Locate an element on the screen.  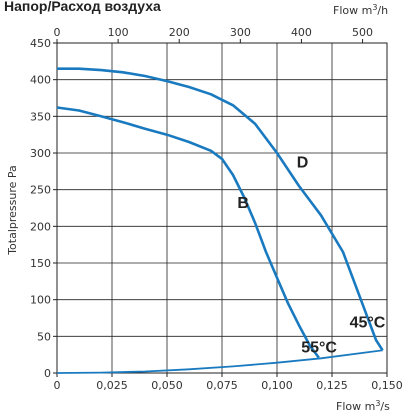
y-tick-label: 0 is located at coordinates (47, 373).